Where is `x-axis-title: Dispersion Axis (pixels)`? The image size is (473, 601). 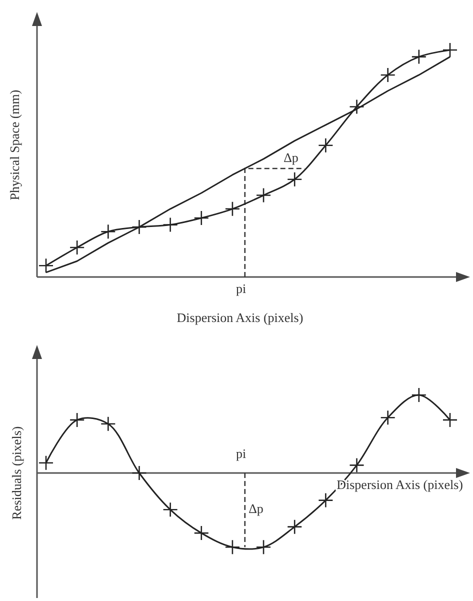 x-axis-title: Dispersion Axis (pixels) is located at coordinates (240, 317).